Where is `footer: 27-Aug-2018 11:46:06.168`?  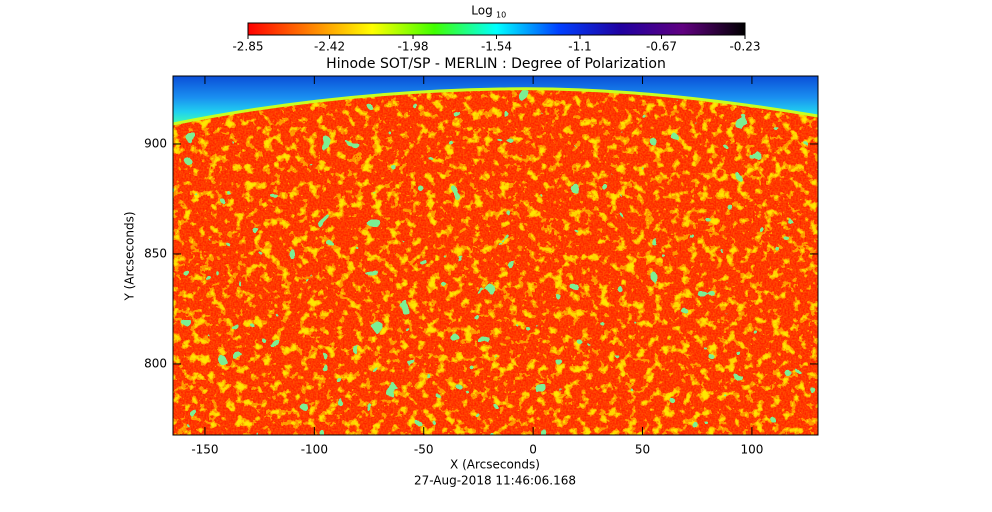
footer: 27-Aug-2018 11:46:06.168 is located at coordinates (495, 481).